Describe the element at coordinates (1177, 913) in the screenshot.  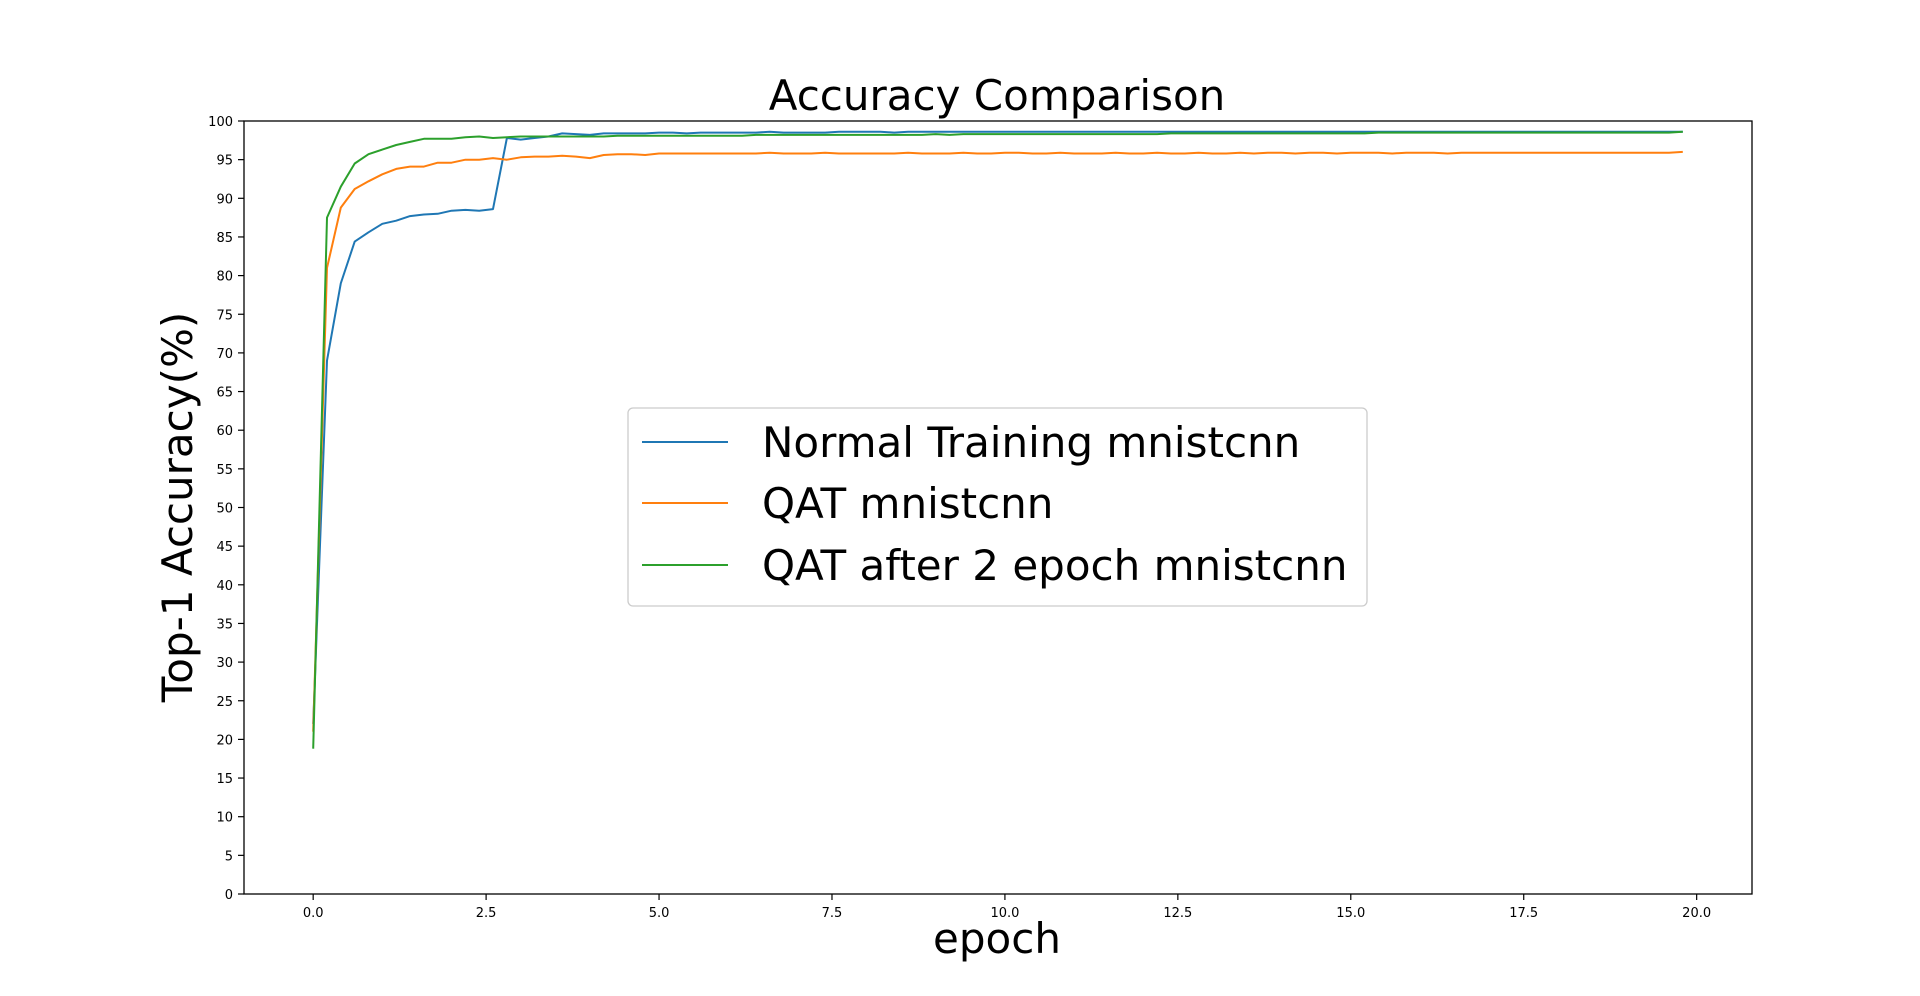
I see `x-tick-label: 12.5` at that location.